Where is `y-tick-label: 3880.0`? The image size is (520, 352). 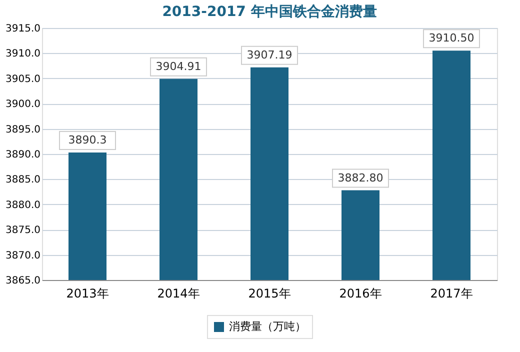
y-tick-label: 3880.0 is located at coordinates (23, 205).